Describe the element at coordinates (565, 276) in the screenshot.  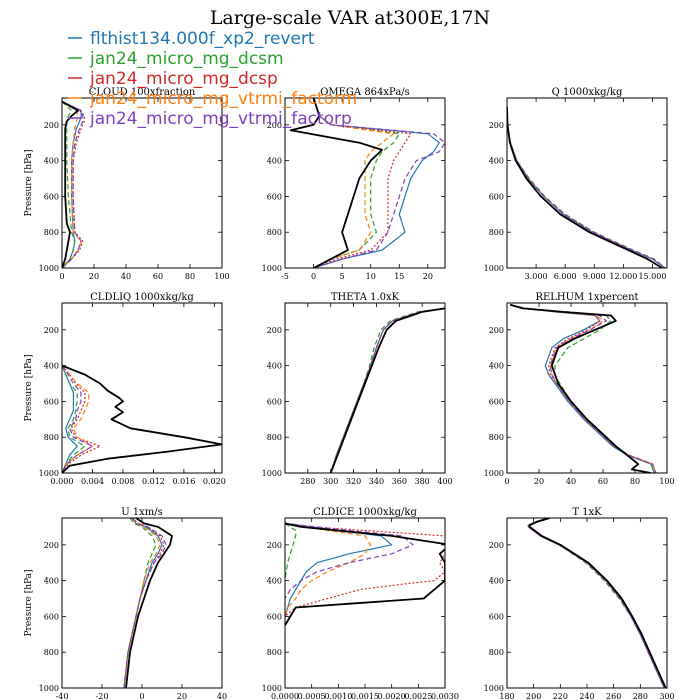
I see `x-tick-label: 6.000` at that location.